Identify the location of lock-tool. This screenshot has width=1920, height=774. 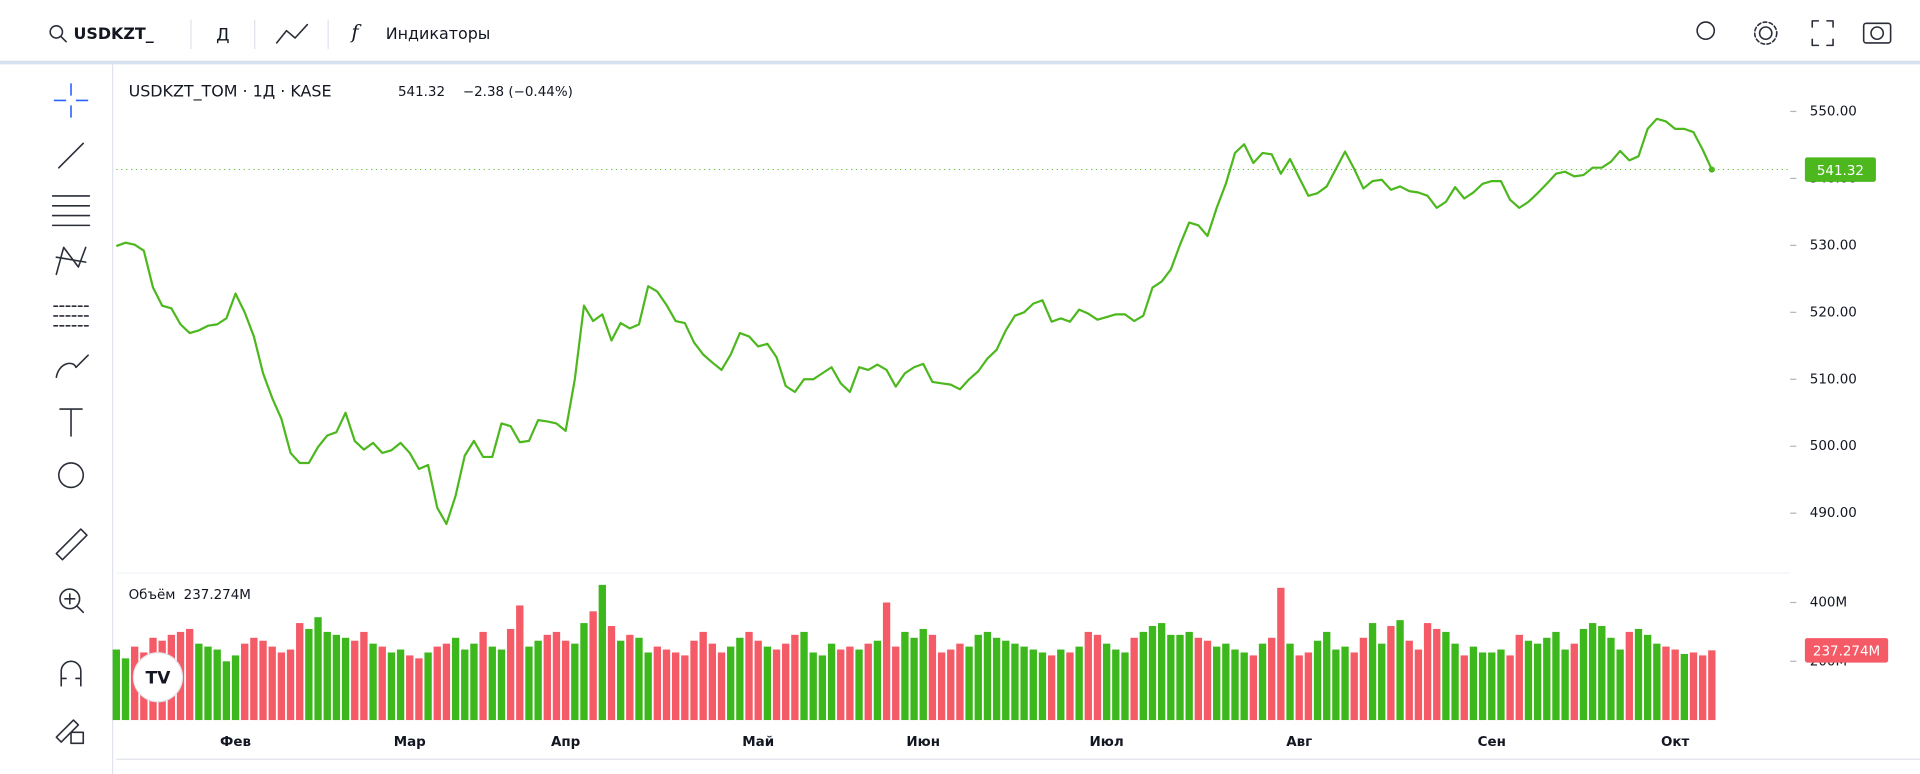
(70, 732).